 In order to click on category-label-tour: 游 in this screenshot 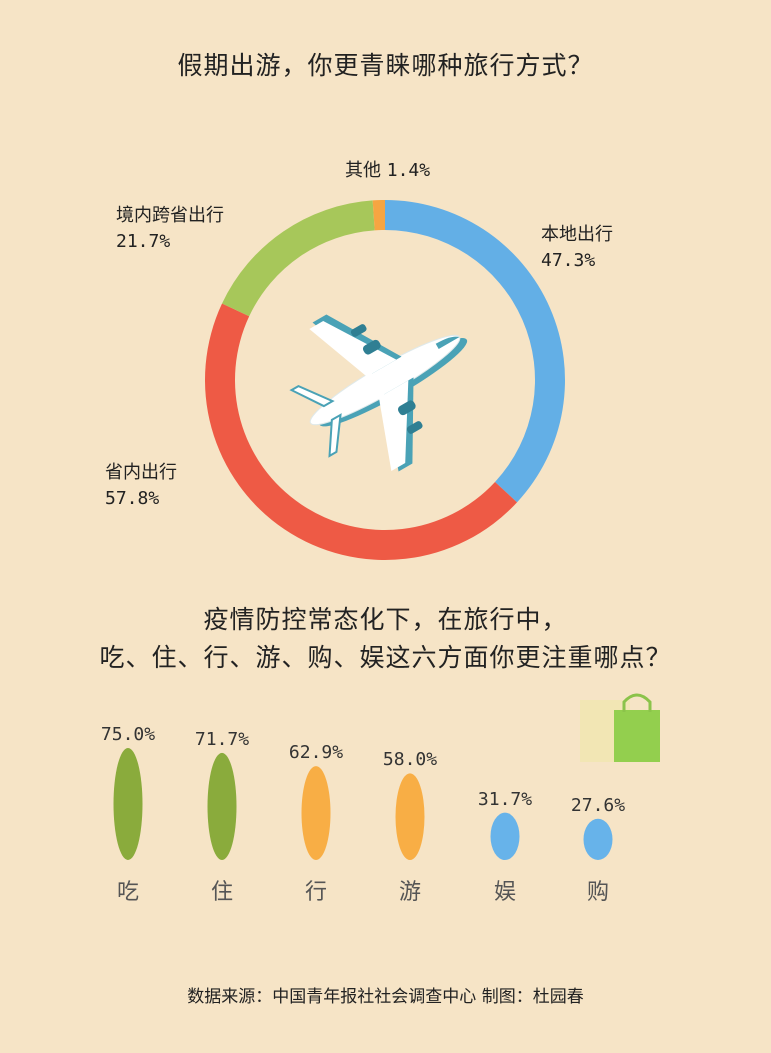, I will do `click(409, 892)`.